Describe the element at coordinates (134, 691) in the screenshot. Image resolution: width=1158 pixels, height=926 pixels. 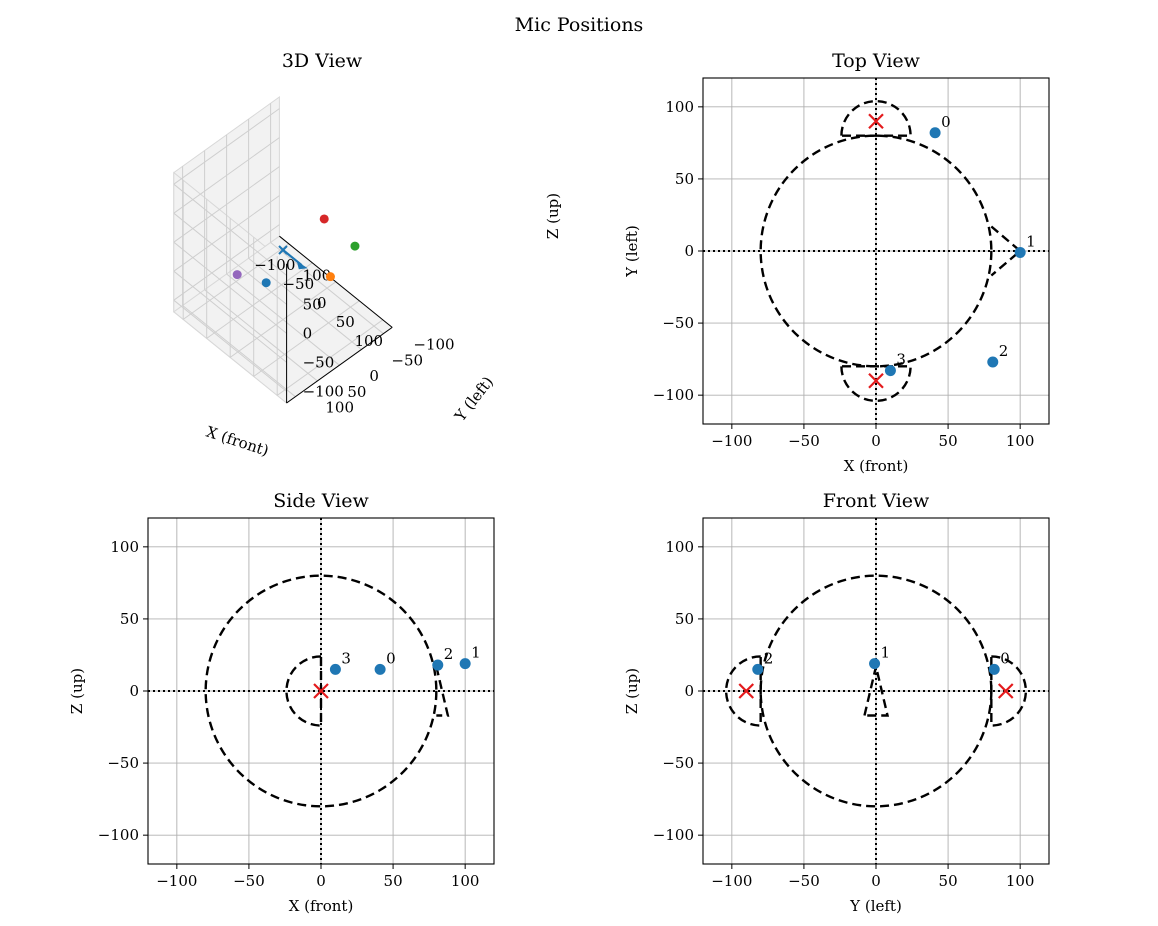
I see `side-ytick-label: 0` at that location.